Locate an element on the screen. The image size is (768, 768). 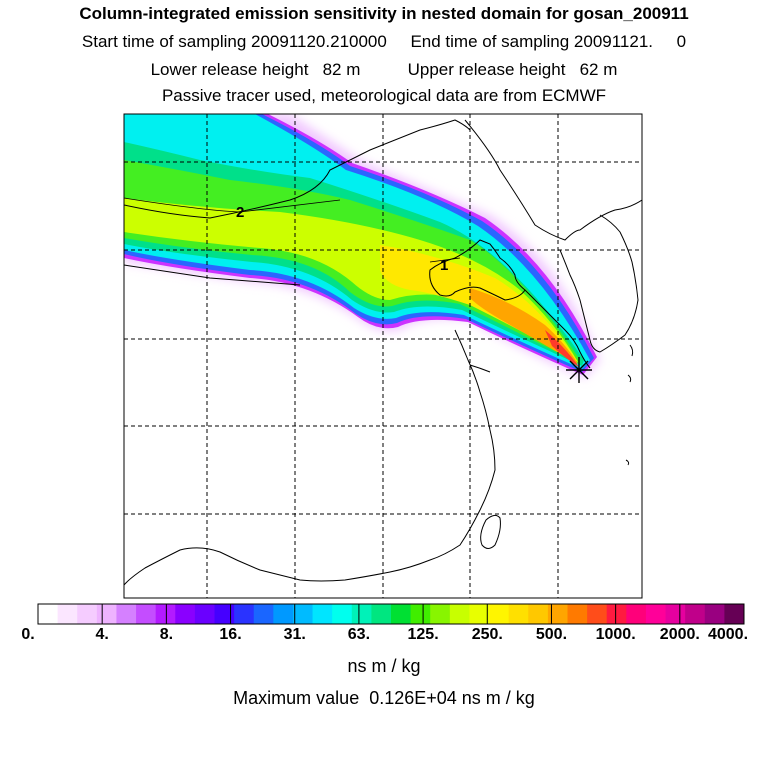
colorbar-tick-label: 1000. is located at coordinates (615, 634).